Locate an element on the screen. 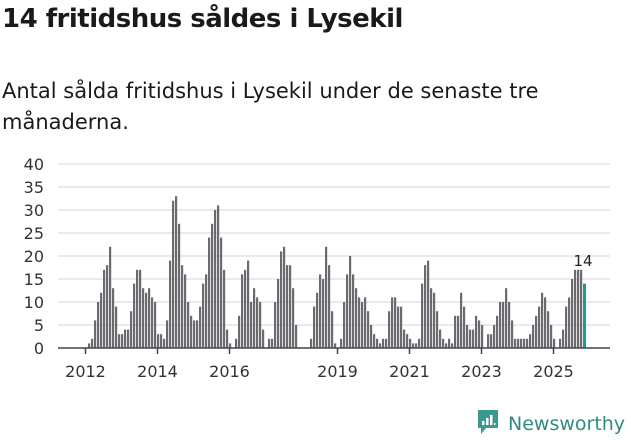 This screenshot has width=631, height=440. newsworthy-logo: Newsworthy is located at coordinates (550, 424).